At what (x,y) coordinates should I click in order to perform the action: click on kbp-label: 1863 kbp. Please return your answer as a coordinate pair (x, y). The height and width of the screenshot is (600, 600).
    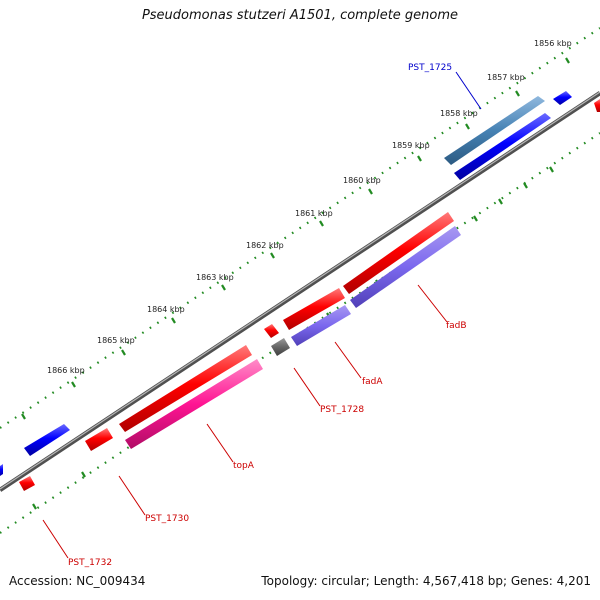
    Looking at the image, I should click on (215, 277).